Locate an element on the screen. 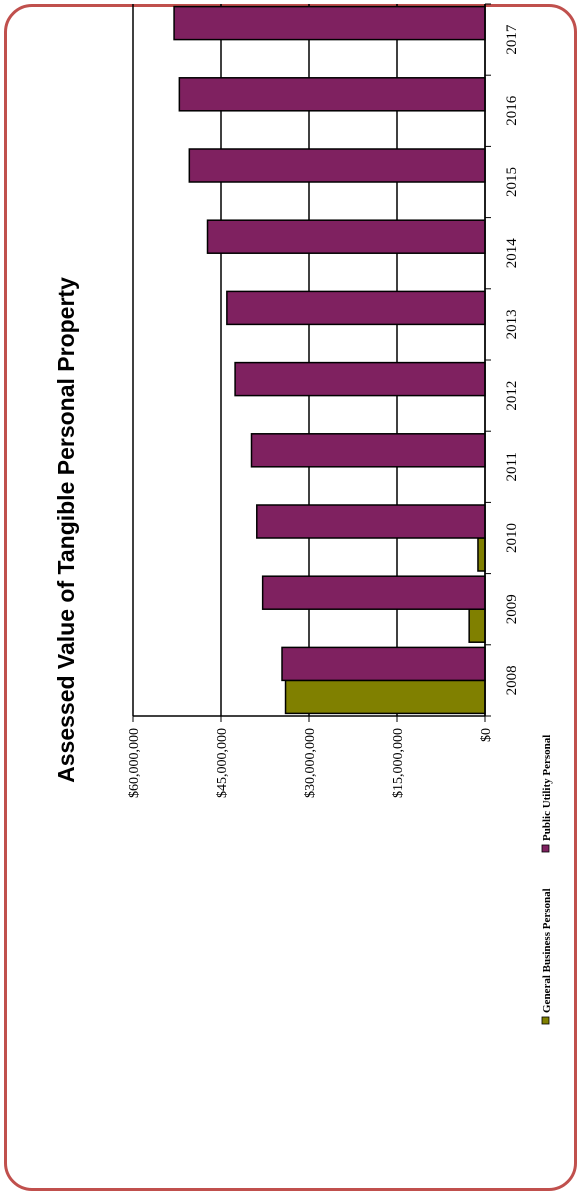 The height and width of the screenshot is (1199, 587). public-utility-bar-2013 is located at coordinates (356, 308).